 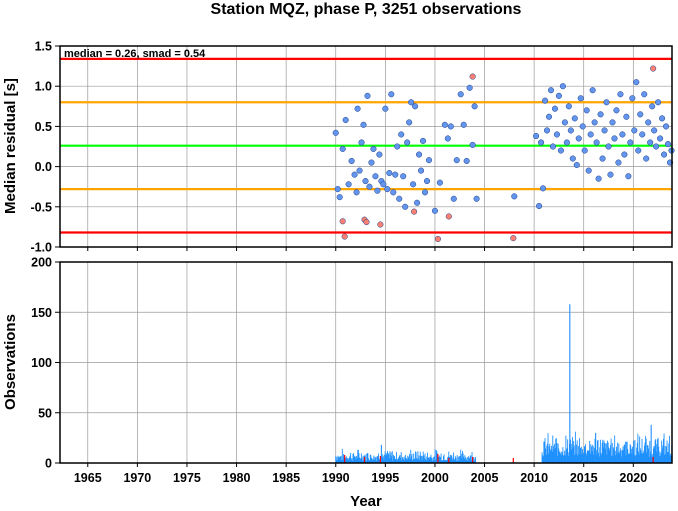 What do you see at coordinates (48, 464) in the screenshot?
I see `y-tick-label: 0` at bounding box center [48, 464].